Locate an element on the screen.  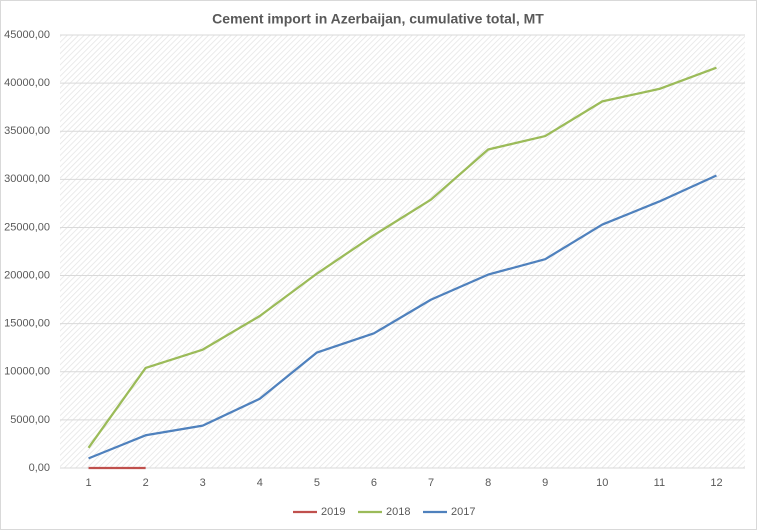
x-tick-label: 4 is located at coordinates (260, 483).